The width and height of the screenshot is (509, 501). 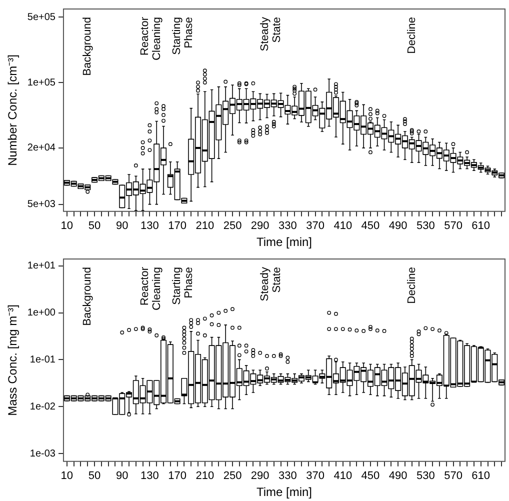 I want to click on y-axis-title: Mass Conc. [mg m⁻³], so click(x=13, y=360).